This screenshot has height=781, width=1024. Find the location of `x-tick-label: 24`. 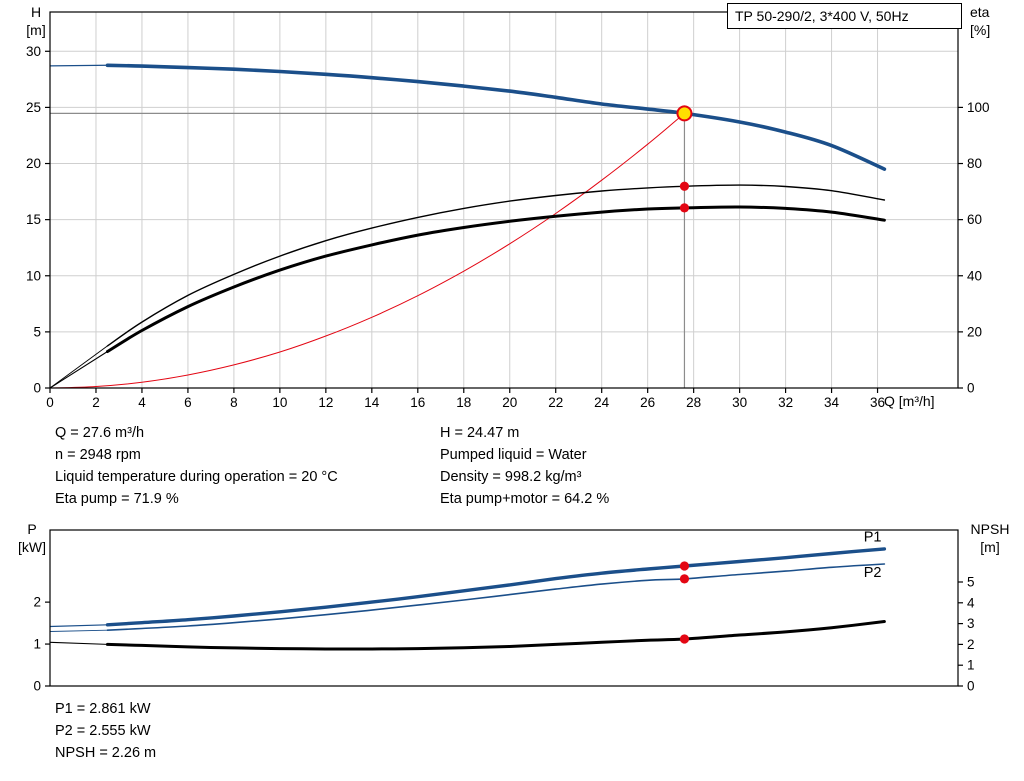

x-tick-label: 24 is located at coordinates (602, 402).